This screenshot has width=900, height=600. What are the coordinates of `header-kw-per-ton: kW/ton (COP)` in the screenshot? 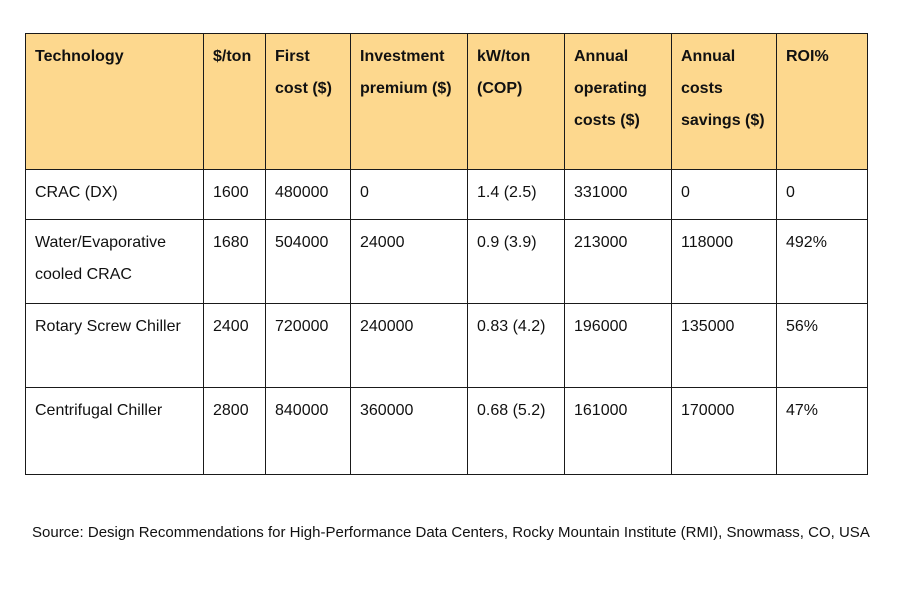 It's located at (516, 101).